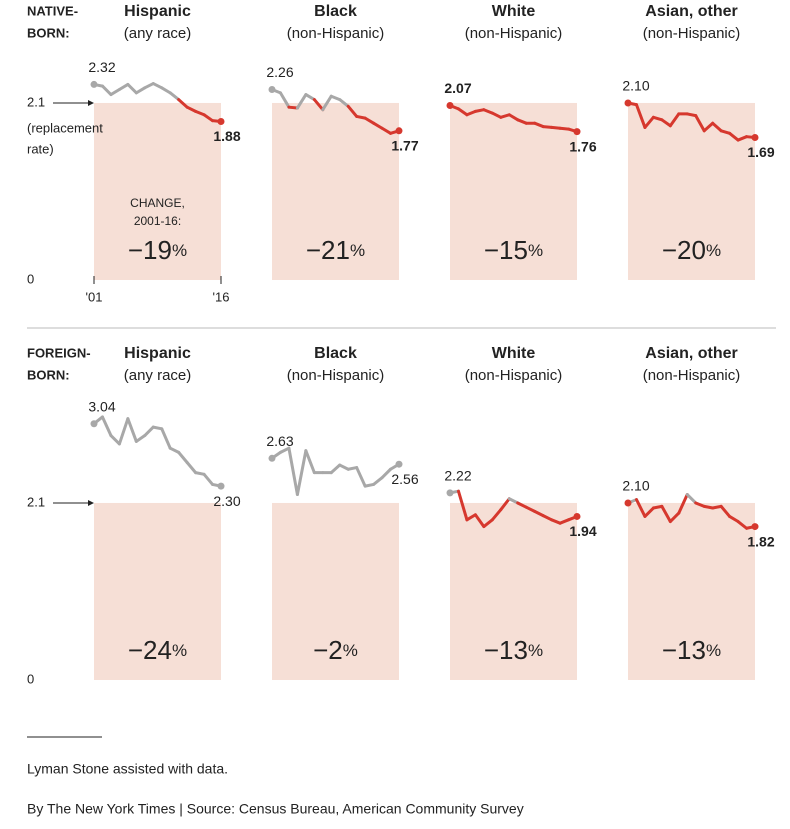 The height and width of the screenshot is (829, 790). I want to click on row-label: NATIVE-, so click(52, 10).